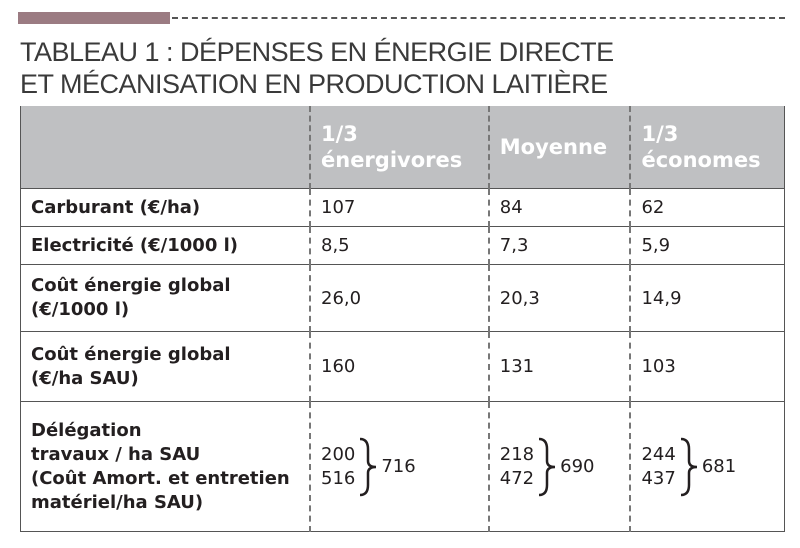 This screenshot has height=548, width=800. I want to click on label-line: (€/ha SAU), so click(85, 378).